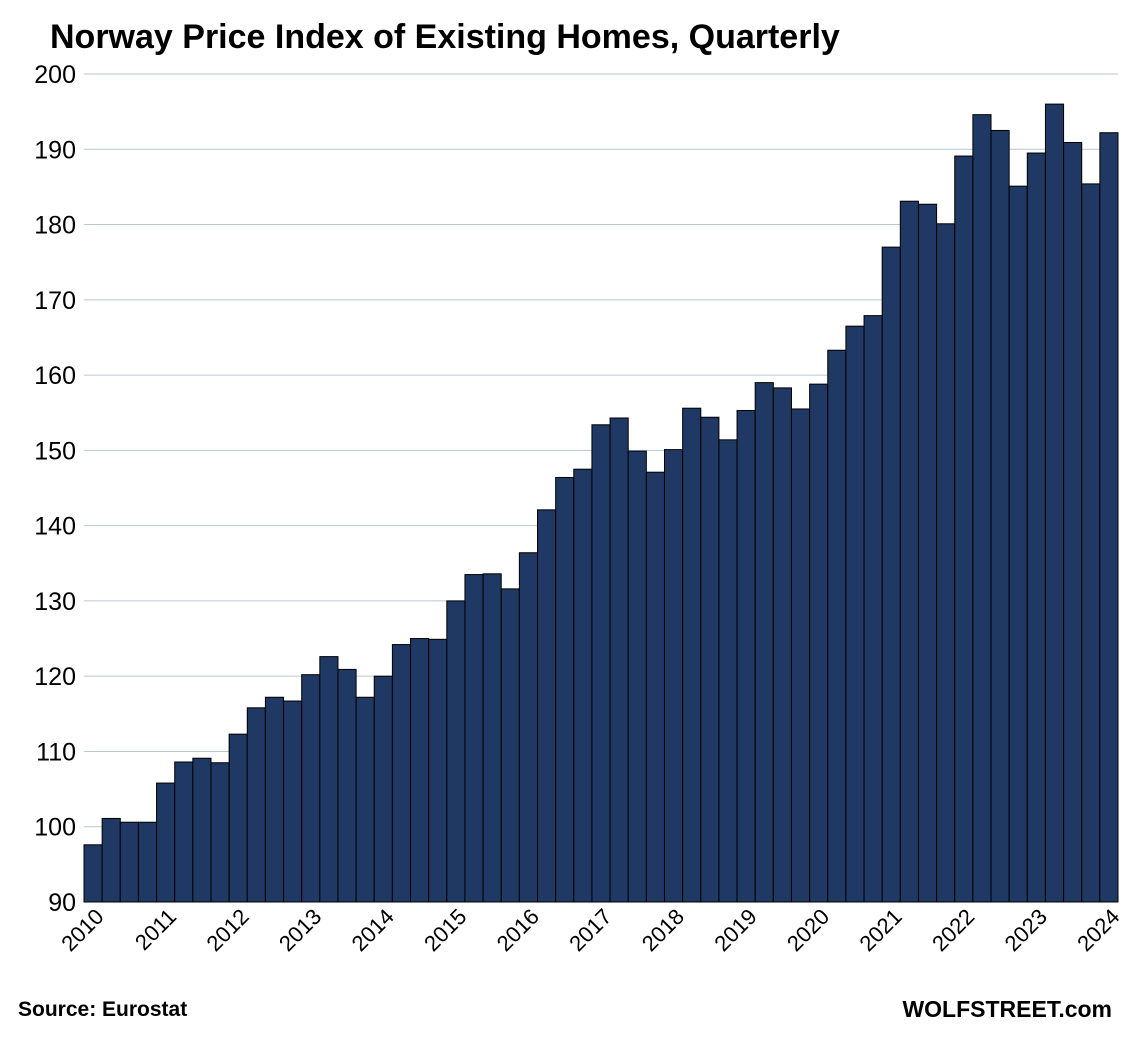 The height and width of the screenshot is (1038, 1124). I want to click on x-tick-label: 2013, so click(300, 930).